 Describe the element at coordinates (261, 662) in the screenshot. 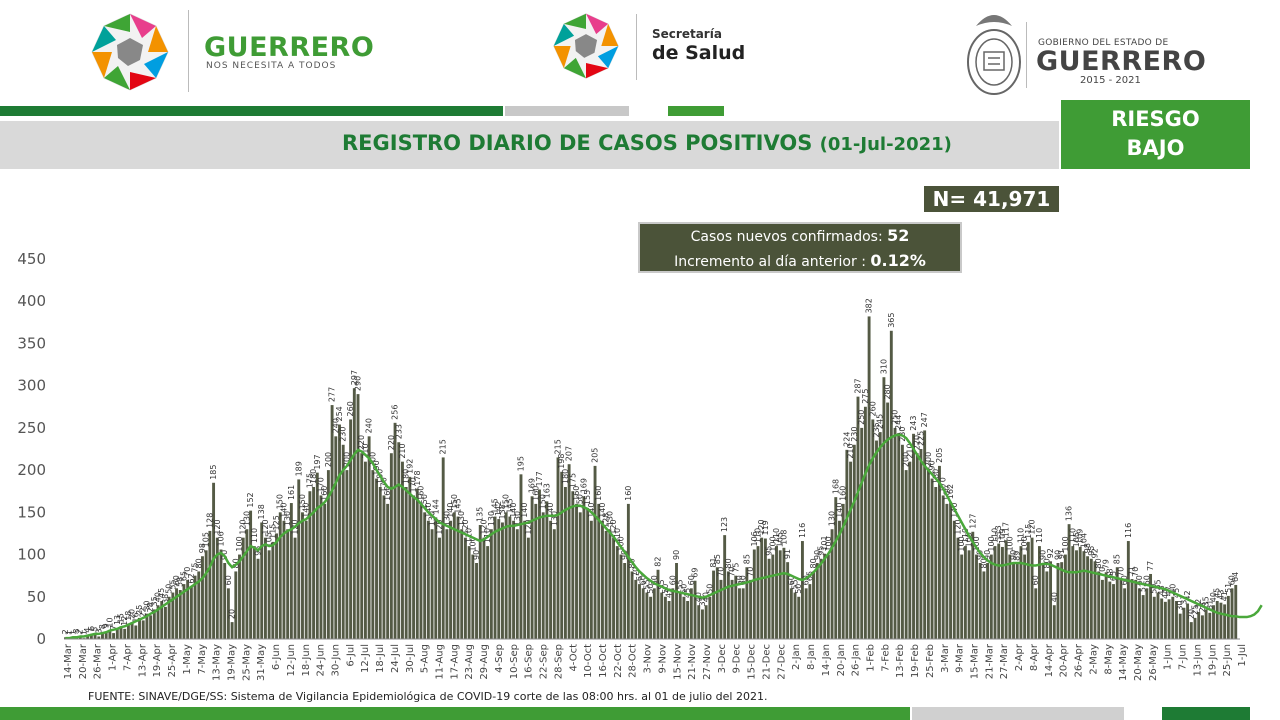

I see `x-tick-label: 31-May` at that location.